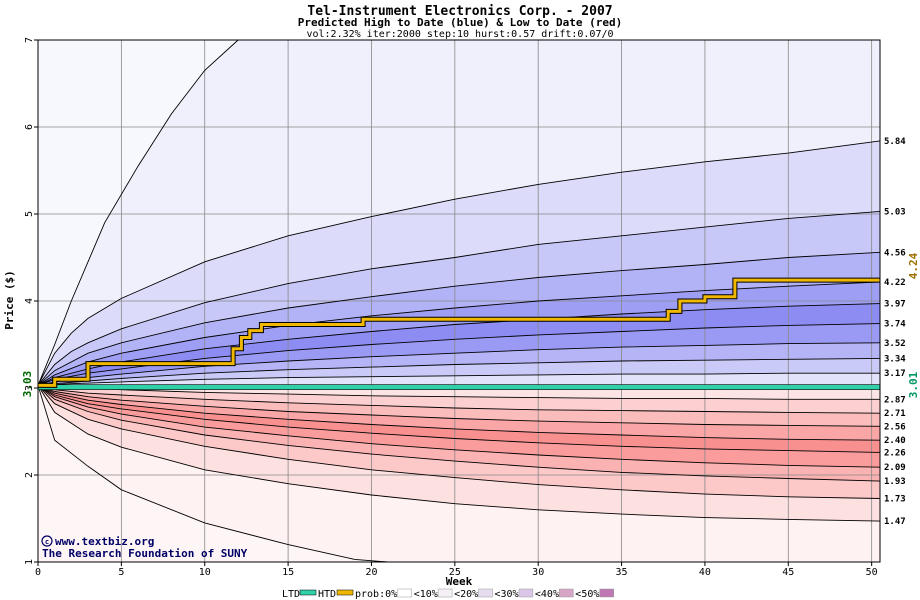  Describe the element at coordinates (587, 594) in the screenshot. I see `legend-prob-label: <50%` at that location.